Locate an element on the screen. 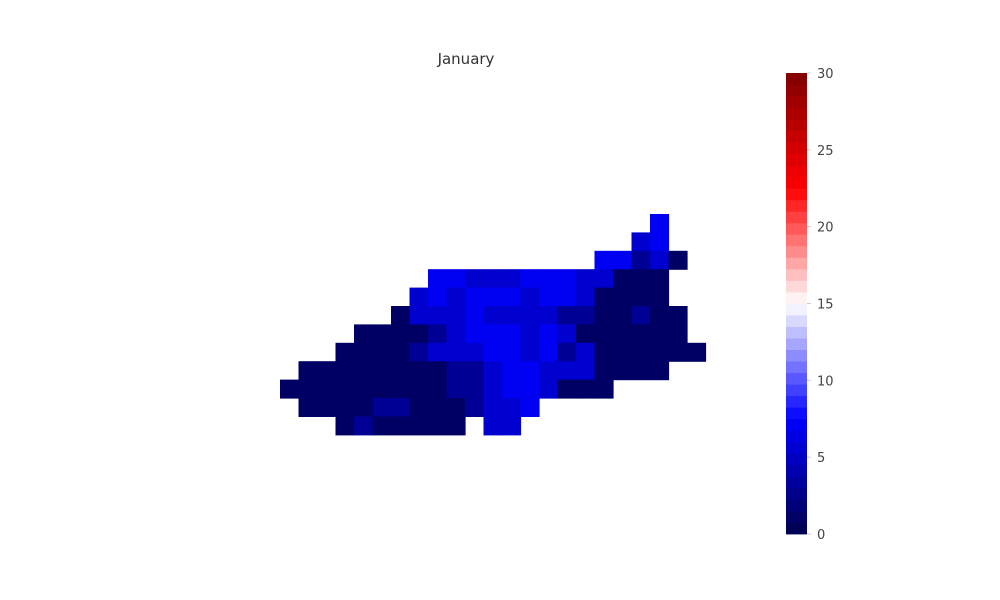 The height and width of the screenshot is (600, 1000). colorbar-tick-label: 30 is located at coordinates (825, 74).